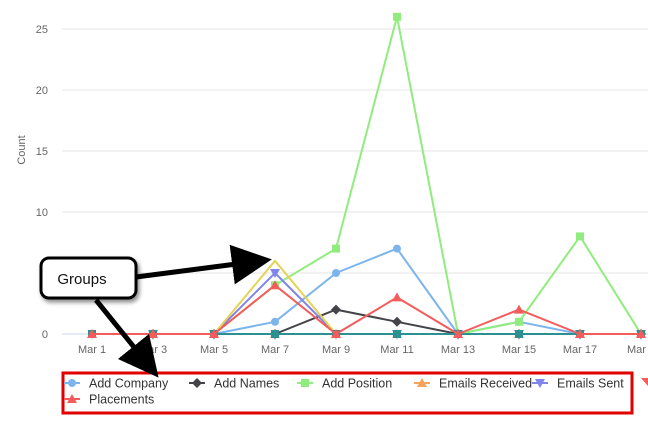  I want to click on legend-item-placements: Placements, so click(109, 400).